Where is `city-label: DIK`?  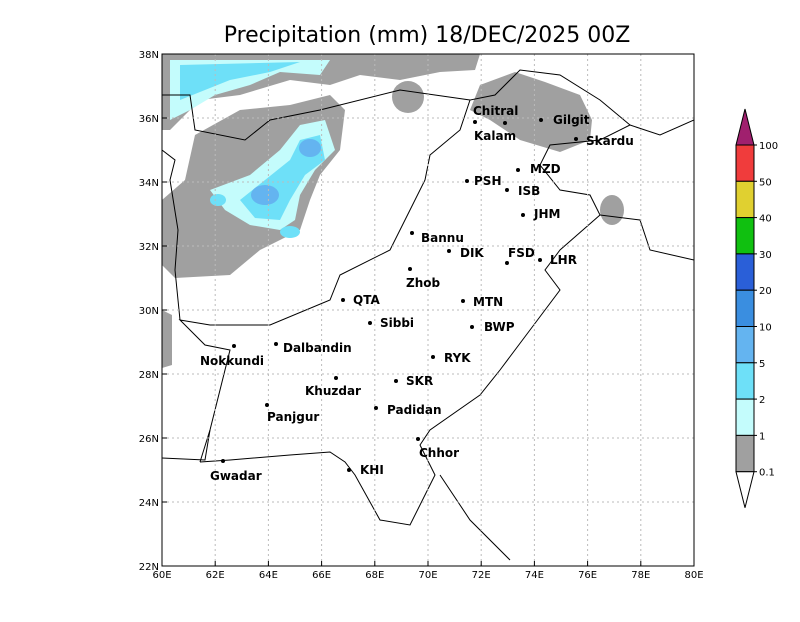
city-label: DIK is located at coordinates (472, 253).